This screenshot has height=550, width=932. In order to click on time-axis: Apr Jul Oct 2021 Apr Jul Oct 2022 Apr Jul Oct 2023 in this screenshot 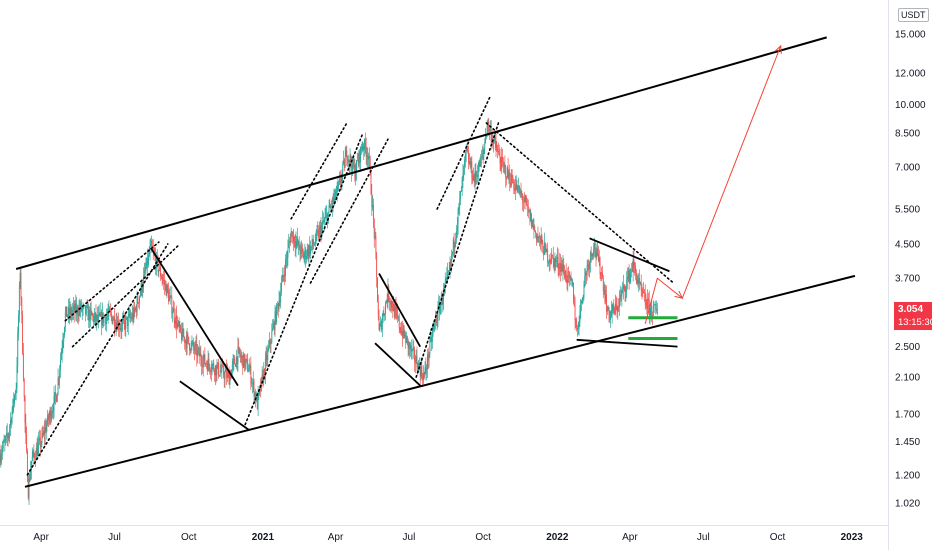, I will do `click(448, 537)`.